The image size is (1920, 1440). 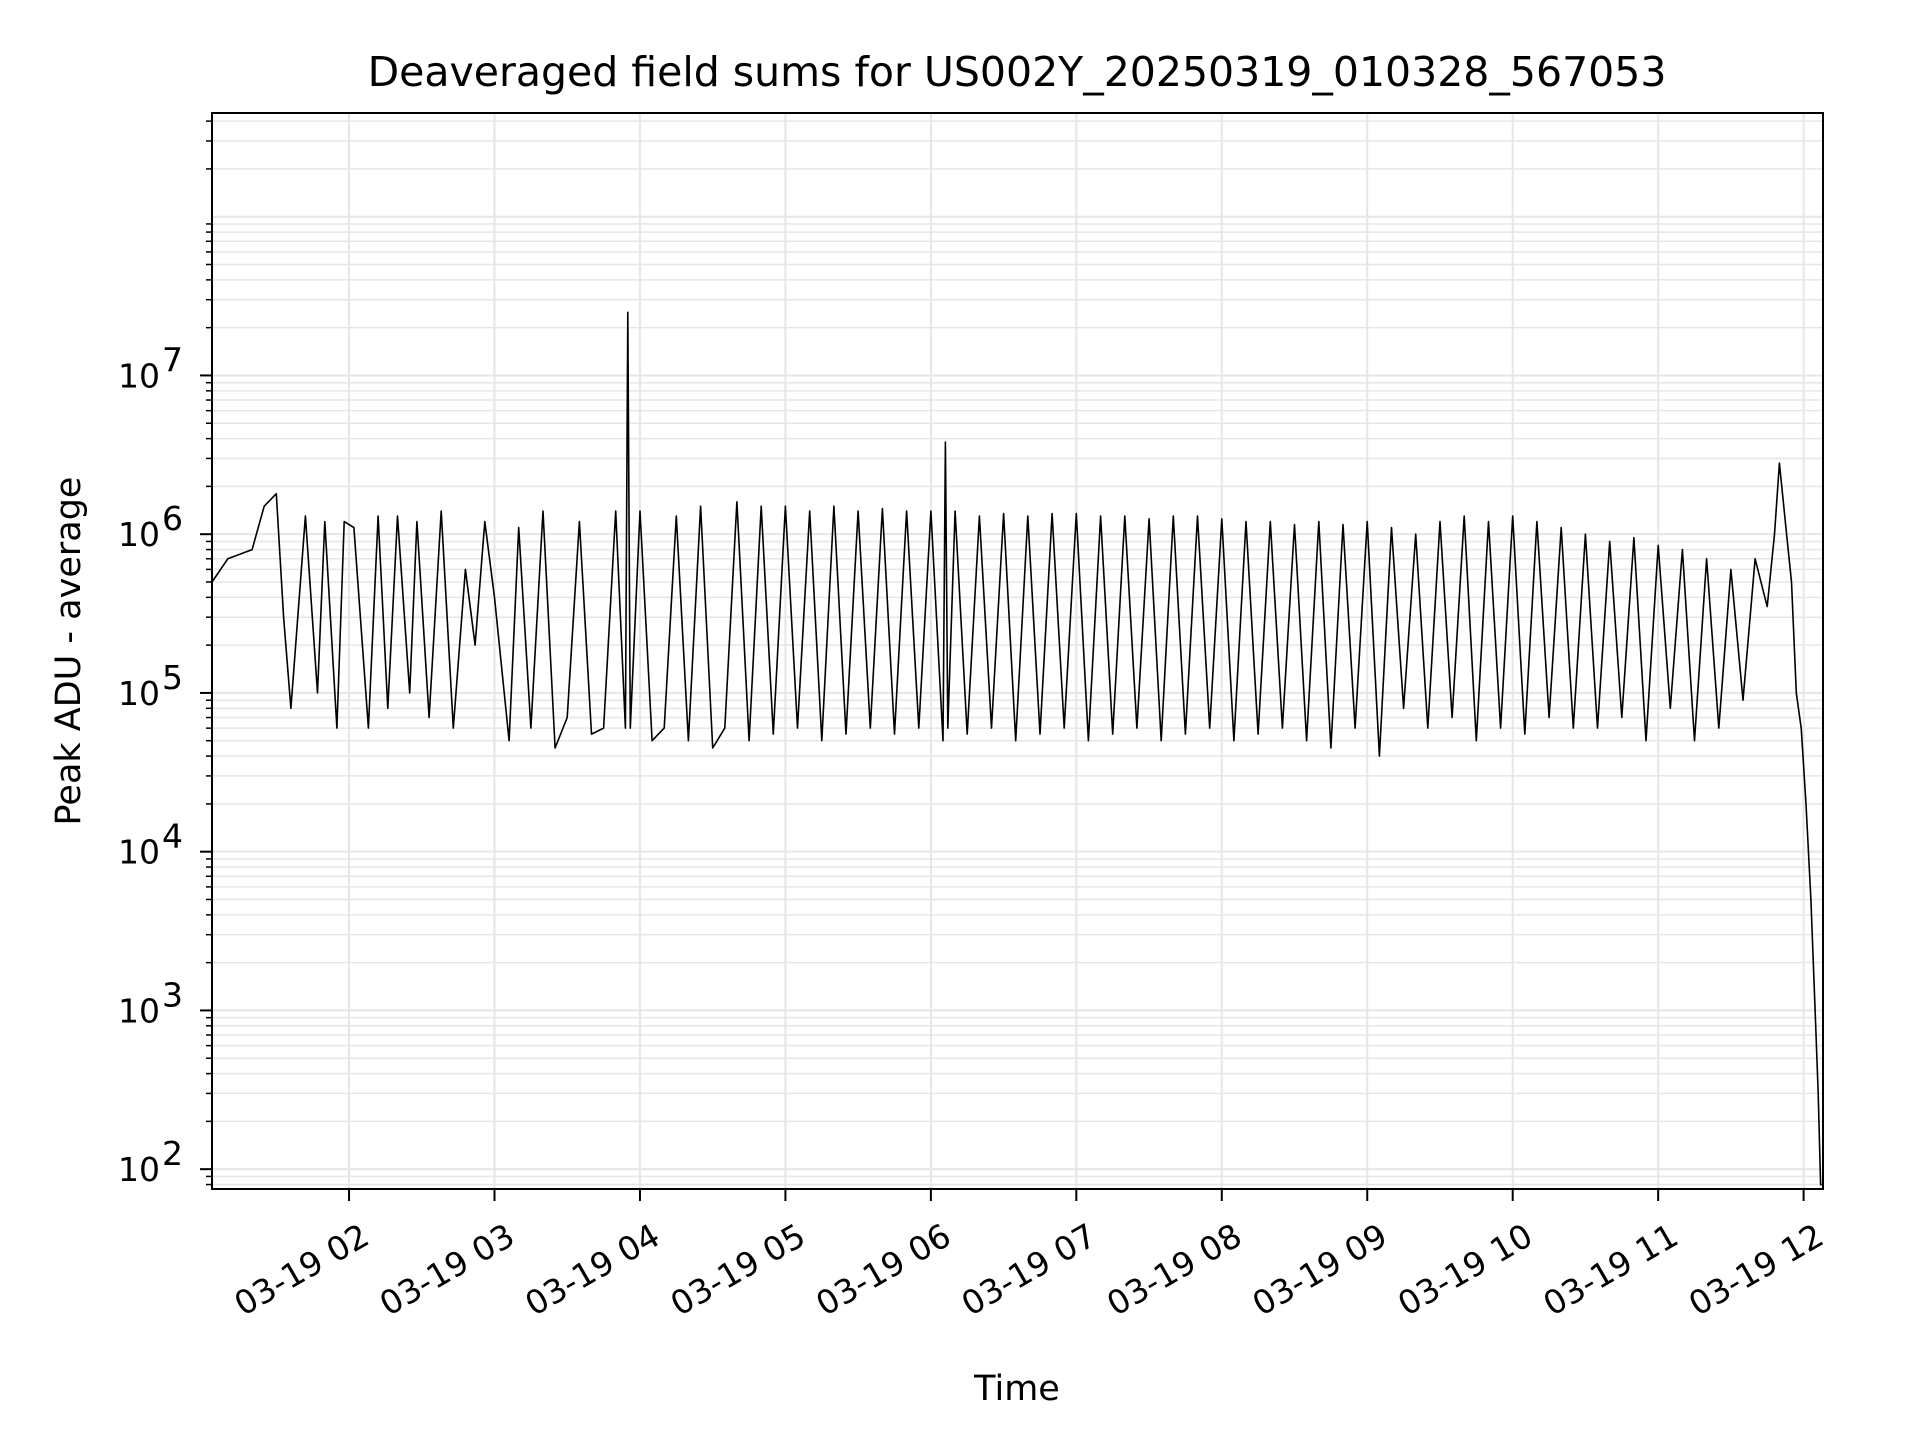 I want to click on y-tick-exponent: 4, so click(x=172, y=836).